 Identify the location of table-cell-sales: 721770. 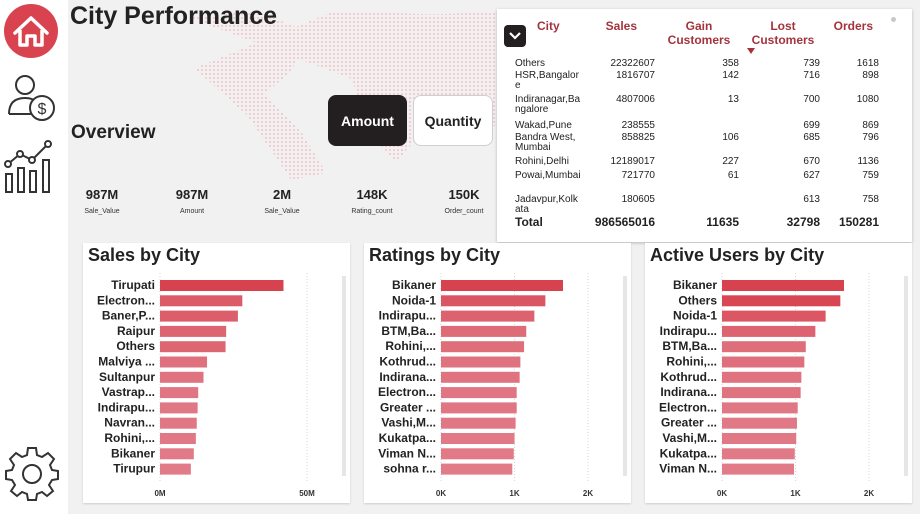
(638, 175).